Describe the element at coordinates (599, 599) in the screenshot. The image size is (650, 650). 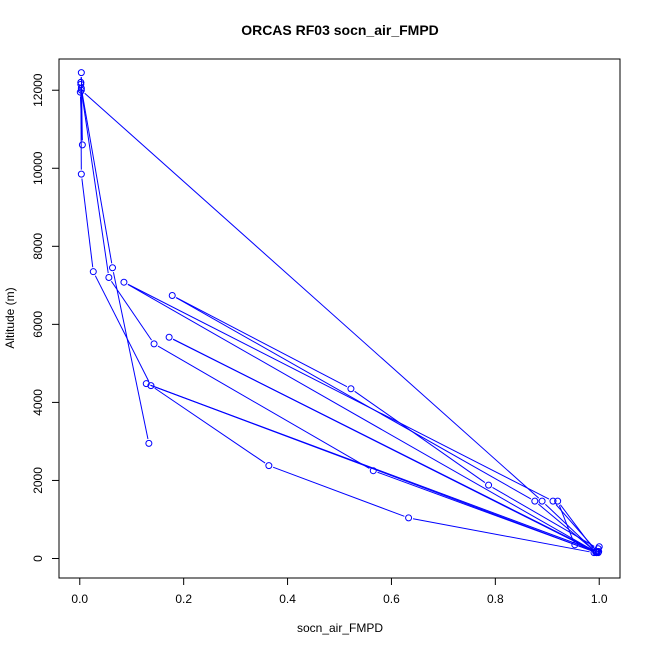
I see `x-tick-label: 1.0` at that location.